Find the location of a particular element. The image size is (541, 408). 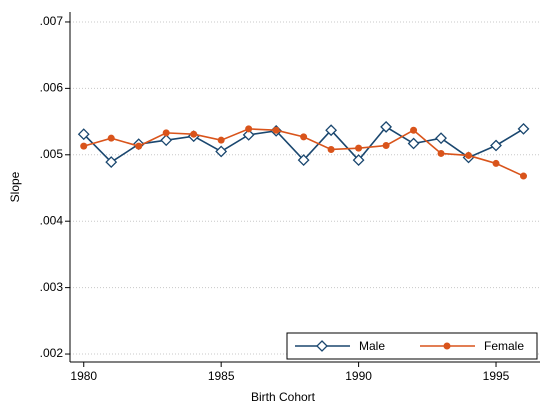

y-tick-label: .007 is located at coordinates (52, 21).